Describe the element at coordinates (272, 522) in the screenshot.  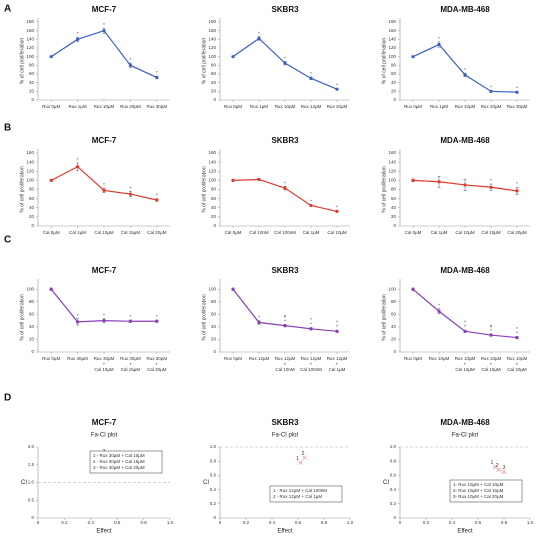
I see `x-tick-label: 0.4` at that location.